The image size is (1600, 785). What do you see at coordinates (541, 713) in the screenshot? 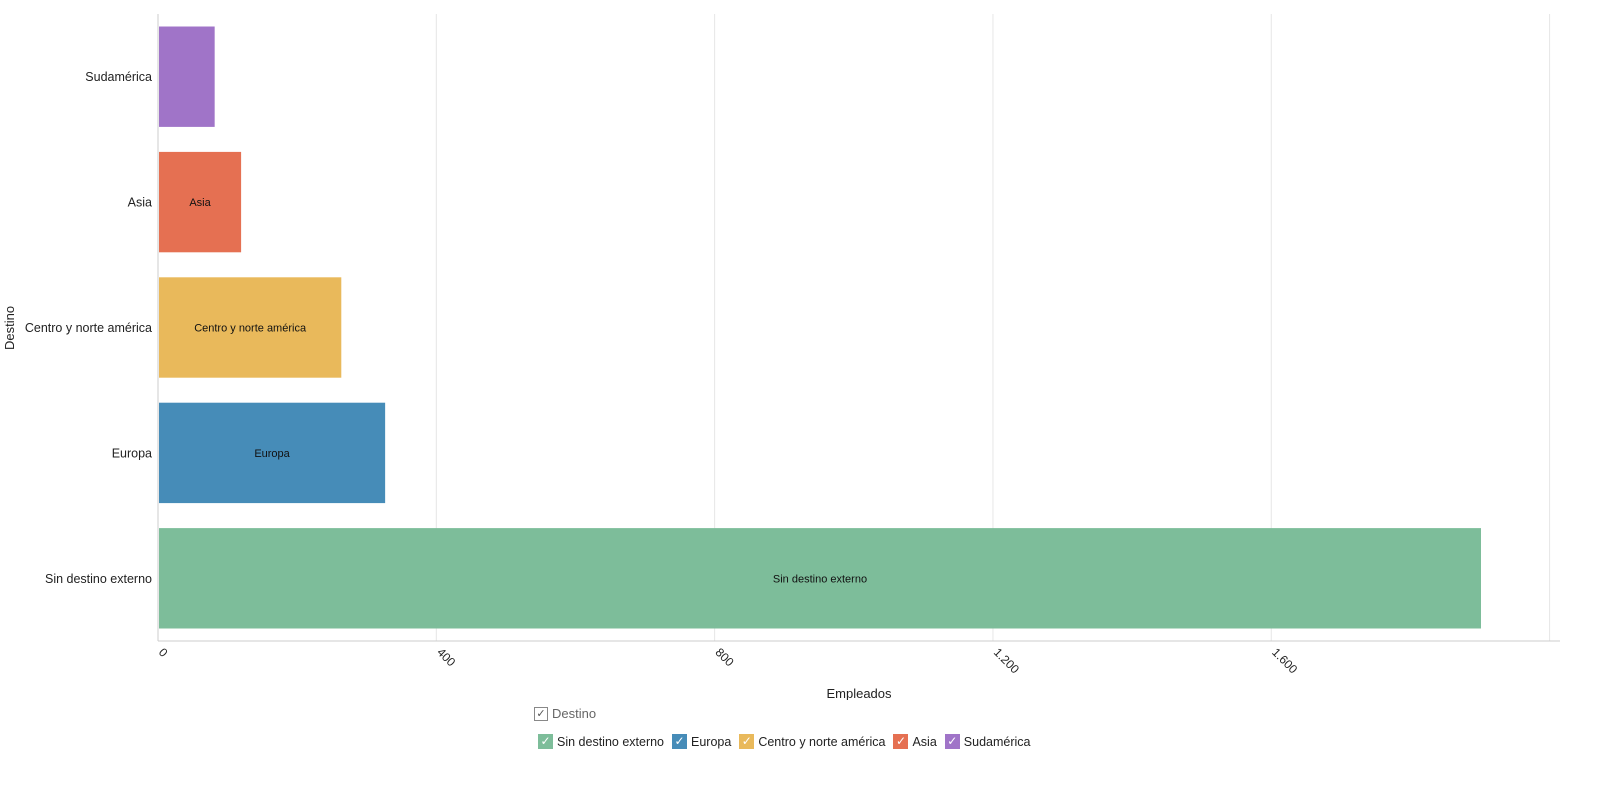
I see `legend-toggle-all-checkbox: ✓` at bounding box center [541, 713].